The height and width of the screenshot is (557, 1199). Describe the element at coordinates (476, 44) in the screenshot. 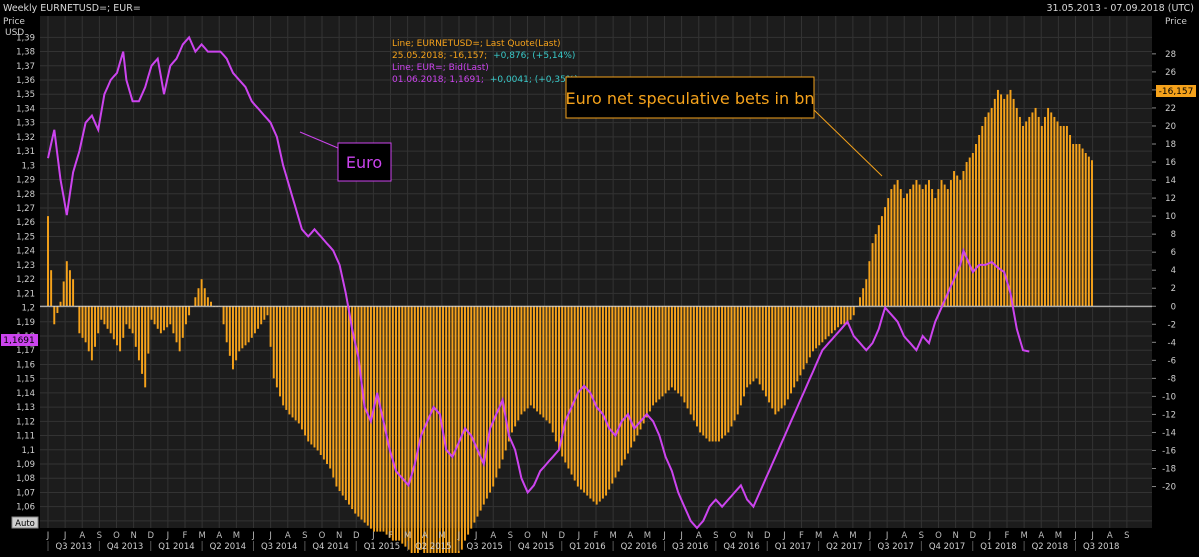

I see `legend-line1-title: Line; EURNETUSD=; Last Quote(Last)` at that location.